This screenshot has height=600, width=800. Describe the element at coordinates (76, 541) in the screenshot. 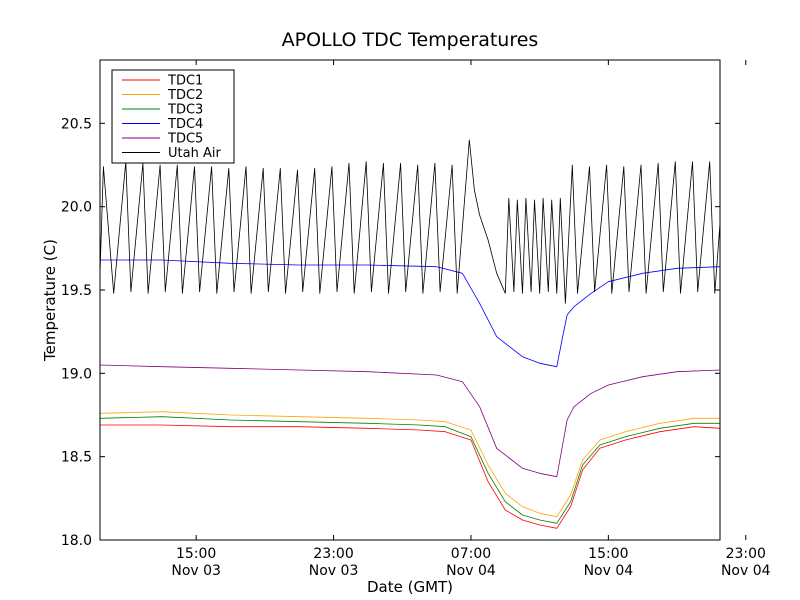

I see `y-tick-label: 18.0` at that location.